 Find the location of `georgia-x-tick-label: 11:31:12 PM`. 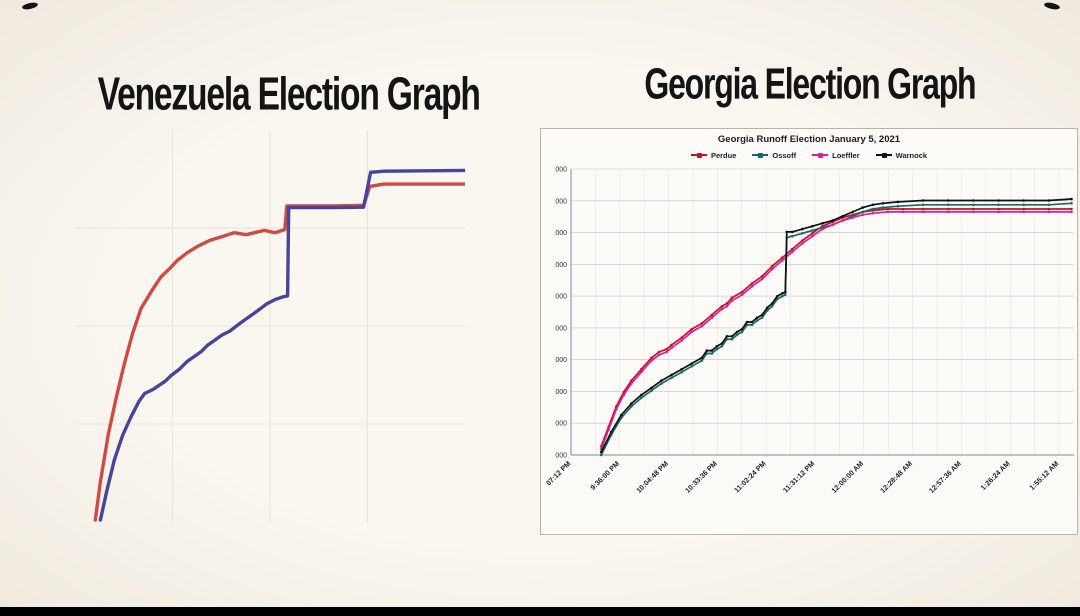

georgia-x-tick-label: 11:31:12 PM is located at coordinates (798, 476).